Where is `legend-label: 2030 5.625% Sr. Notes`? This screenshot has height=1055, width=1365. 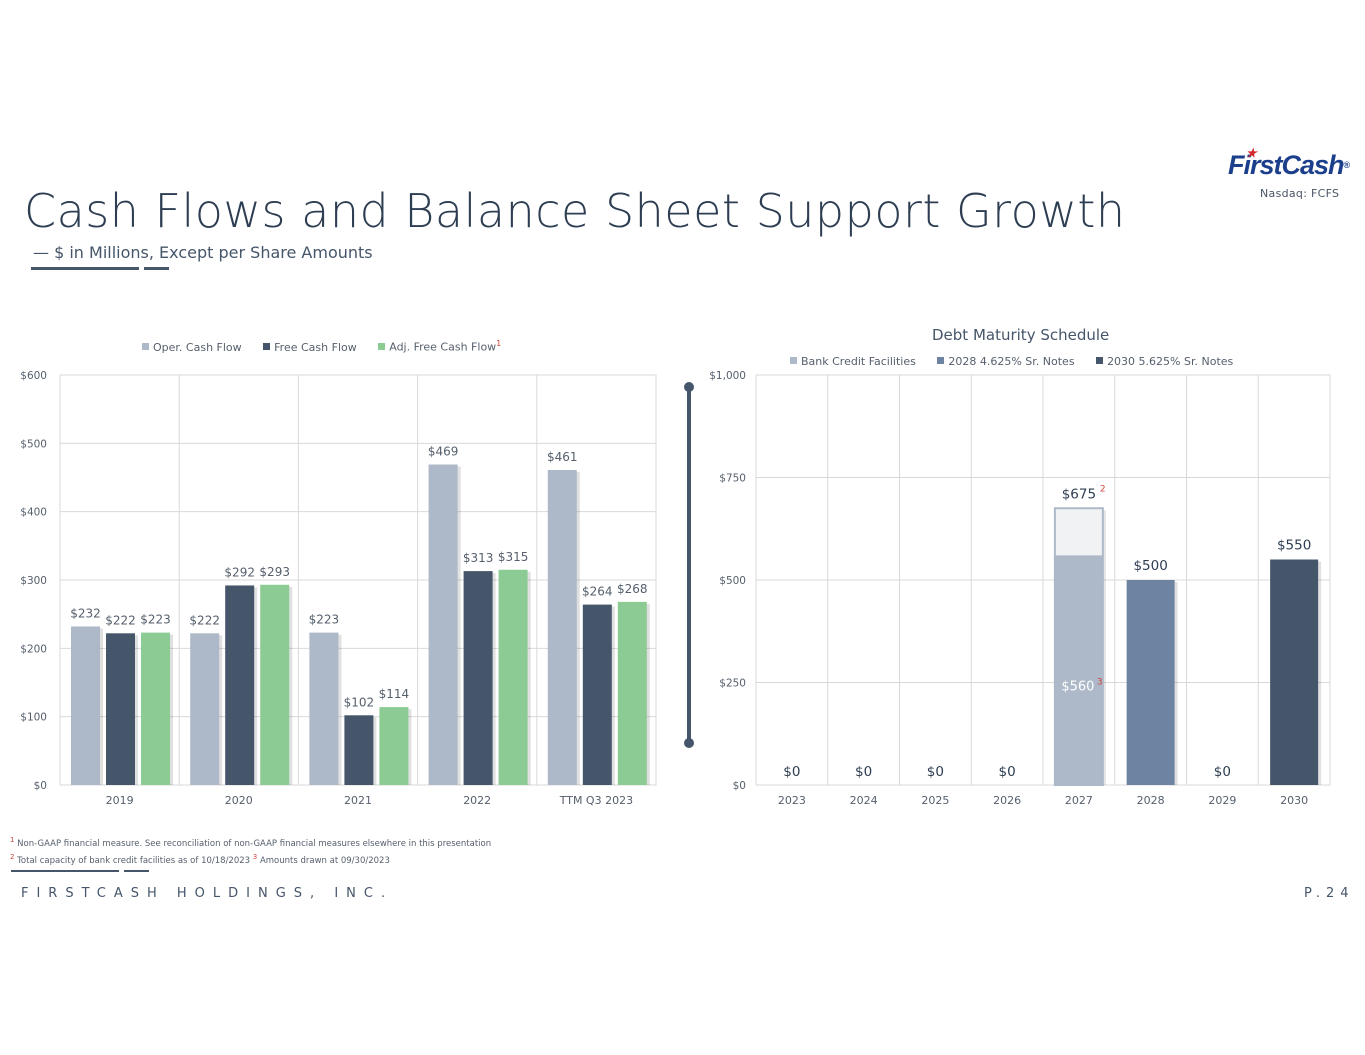
legend-label: 2030 5.625% Sr. Notes is located at coordinates (1170, 361).